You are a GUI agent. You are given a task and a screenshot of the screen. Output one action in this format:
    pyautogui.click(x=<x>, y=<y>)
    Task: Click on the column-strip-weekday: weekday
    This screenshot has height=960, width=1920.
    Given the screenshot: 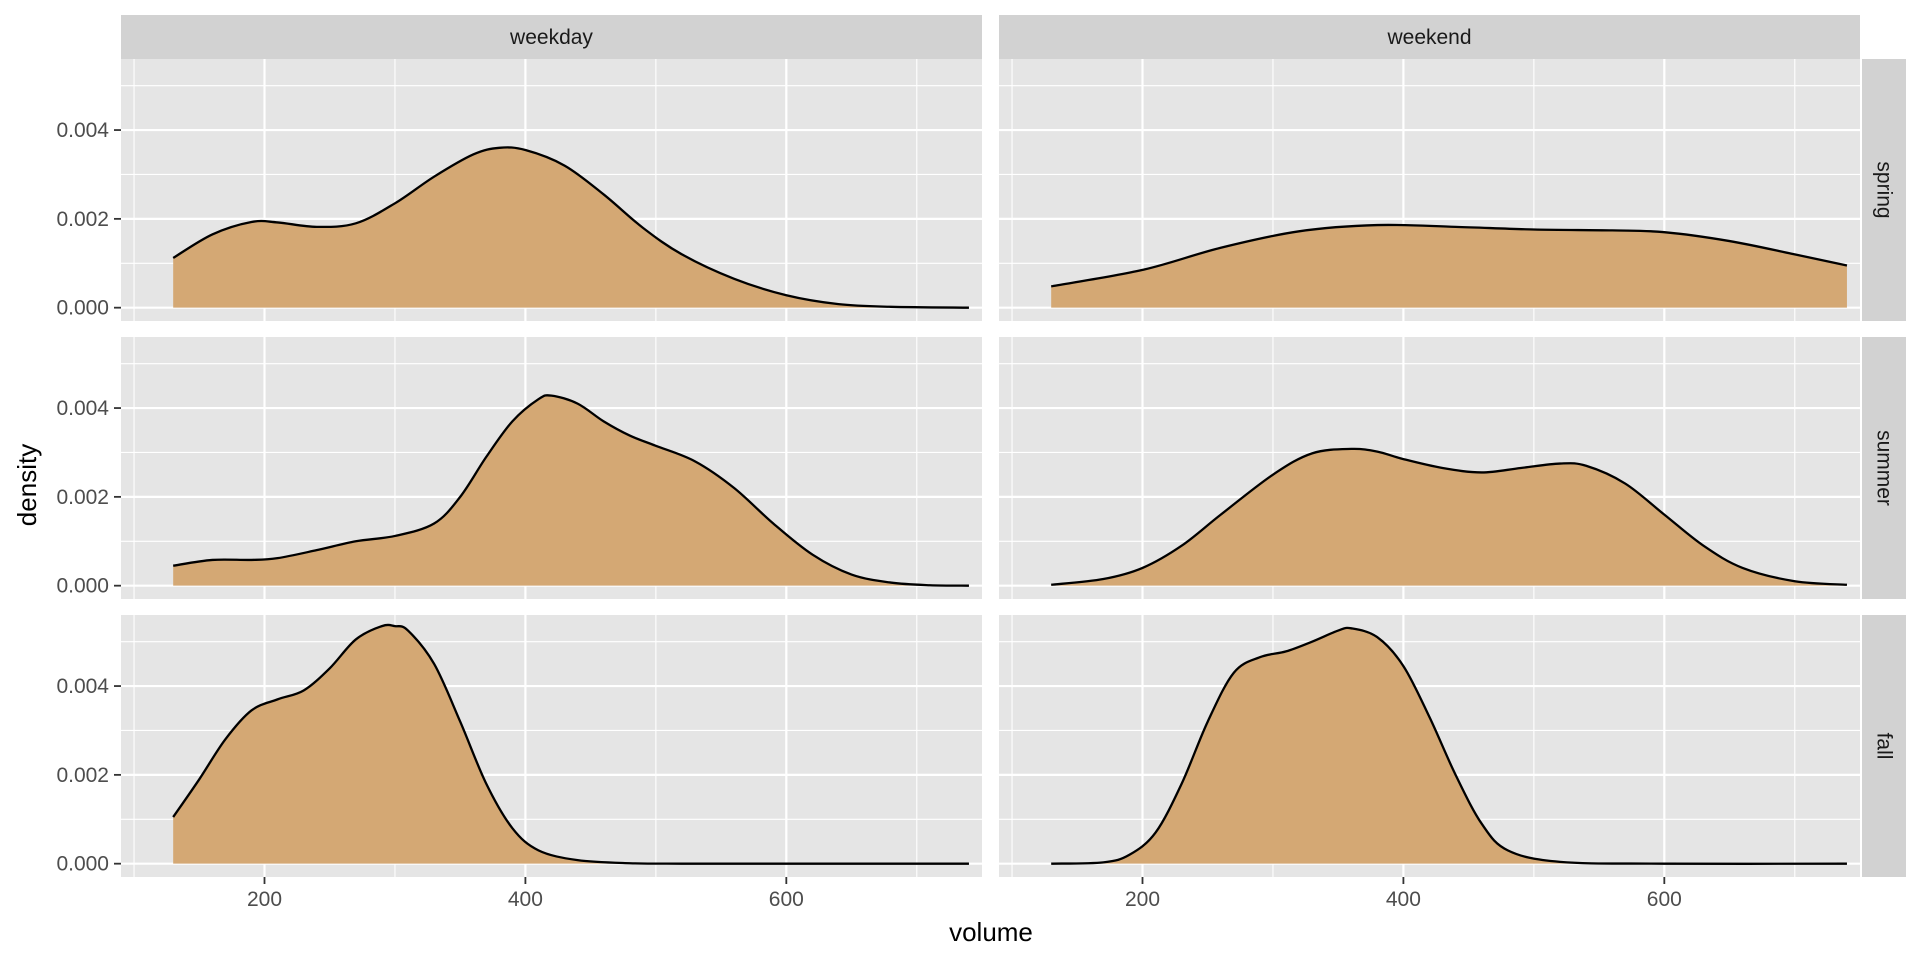 What is the action you would take?
    pyautogui.click(x=551, y=37)
    